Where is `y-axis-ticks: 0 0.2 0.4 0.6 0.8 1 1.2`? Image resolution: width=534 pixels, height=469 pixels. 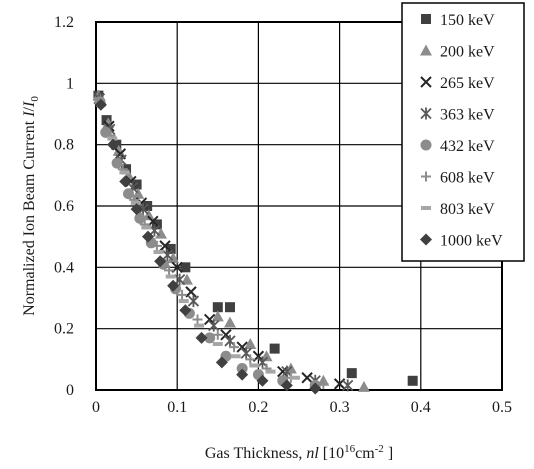 y-axis-ticks: 0 0.2 0.4 0.6 0.8 1 1.2 is located at coordinates (64, 206).